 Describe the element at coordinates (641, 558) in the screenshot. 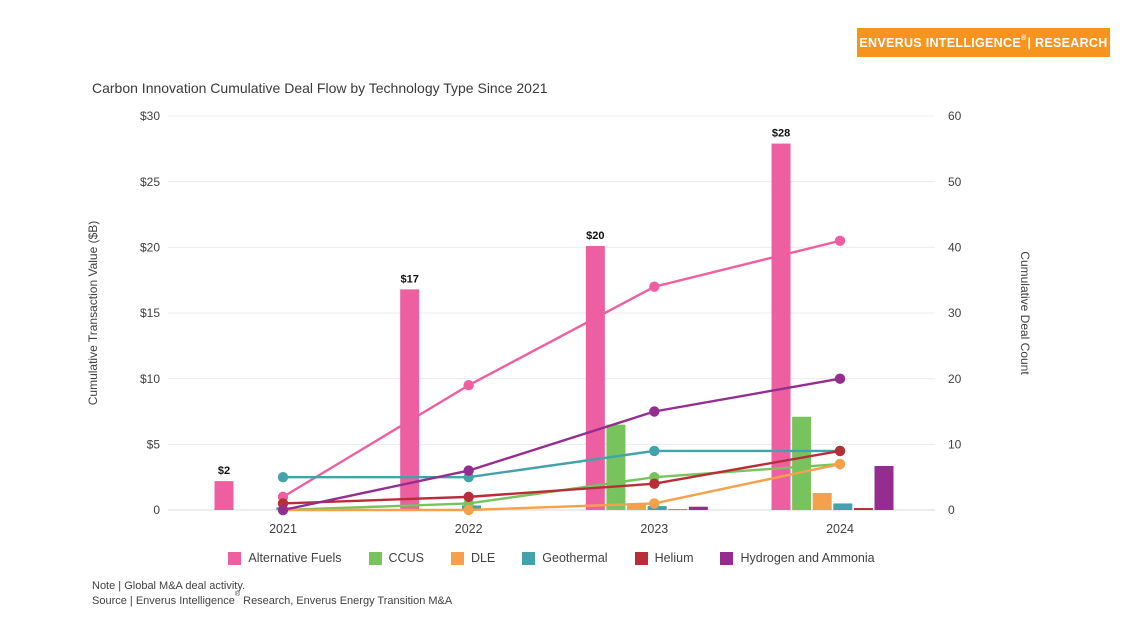

I see `legend-swatch-helium` at that location.